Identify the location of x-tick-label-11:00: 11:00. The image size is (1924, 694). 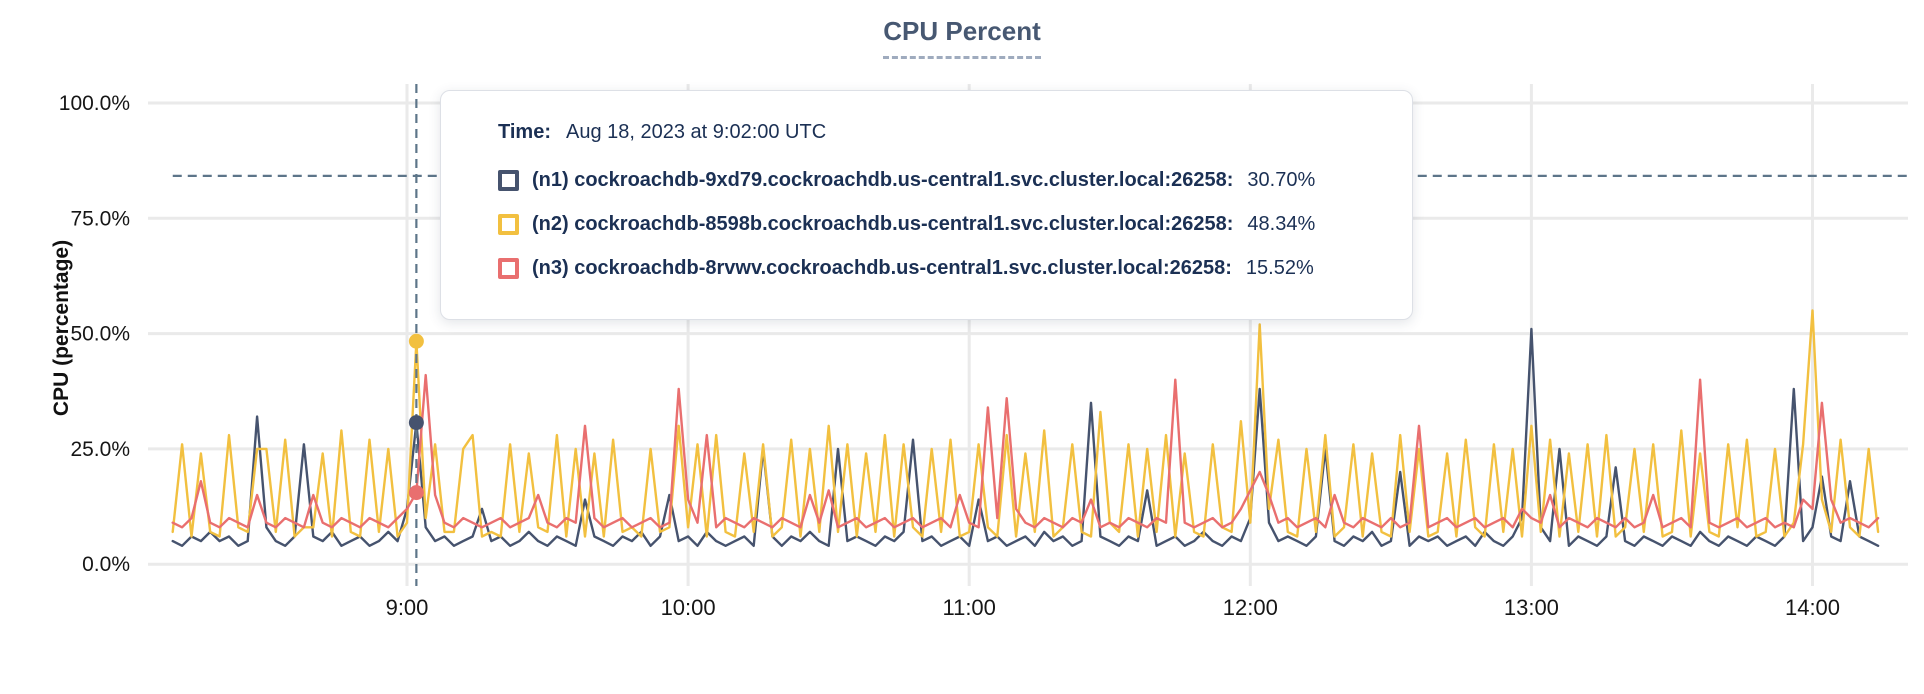
(968, 607).